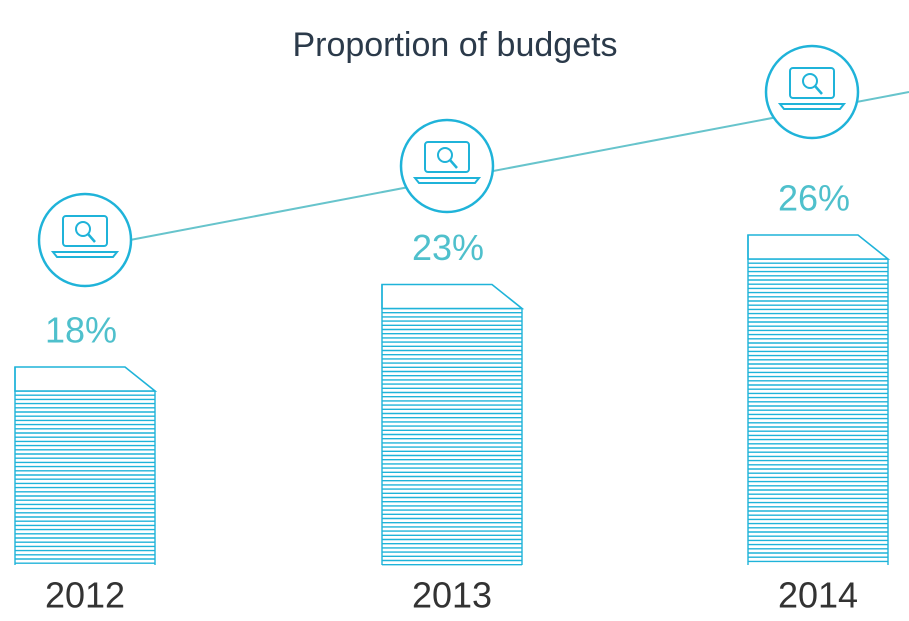  What do you see at coordinates (452, 595) in the screenshot?
I see `x-tick-label: 2013` at bounding box center [452, 595].